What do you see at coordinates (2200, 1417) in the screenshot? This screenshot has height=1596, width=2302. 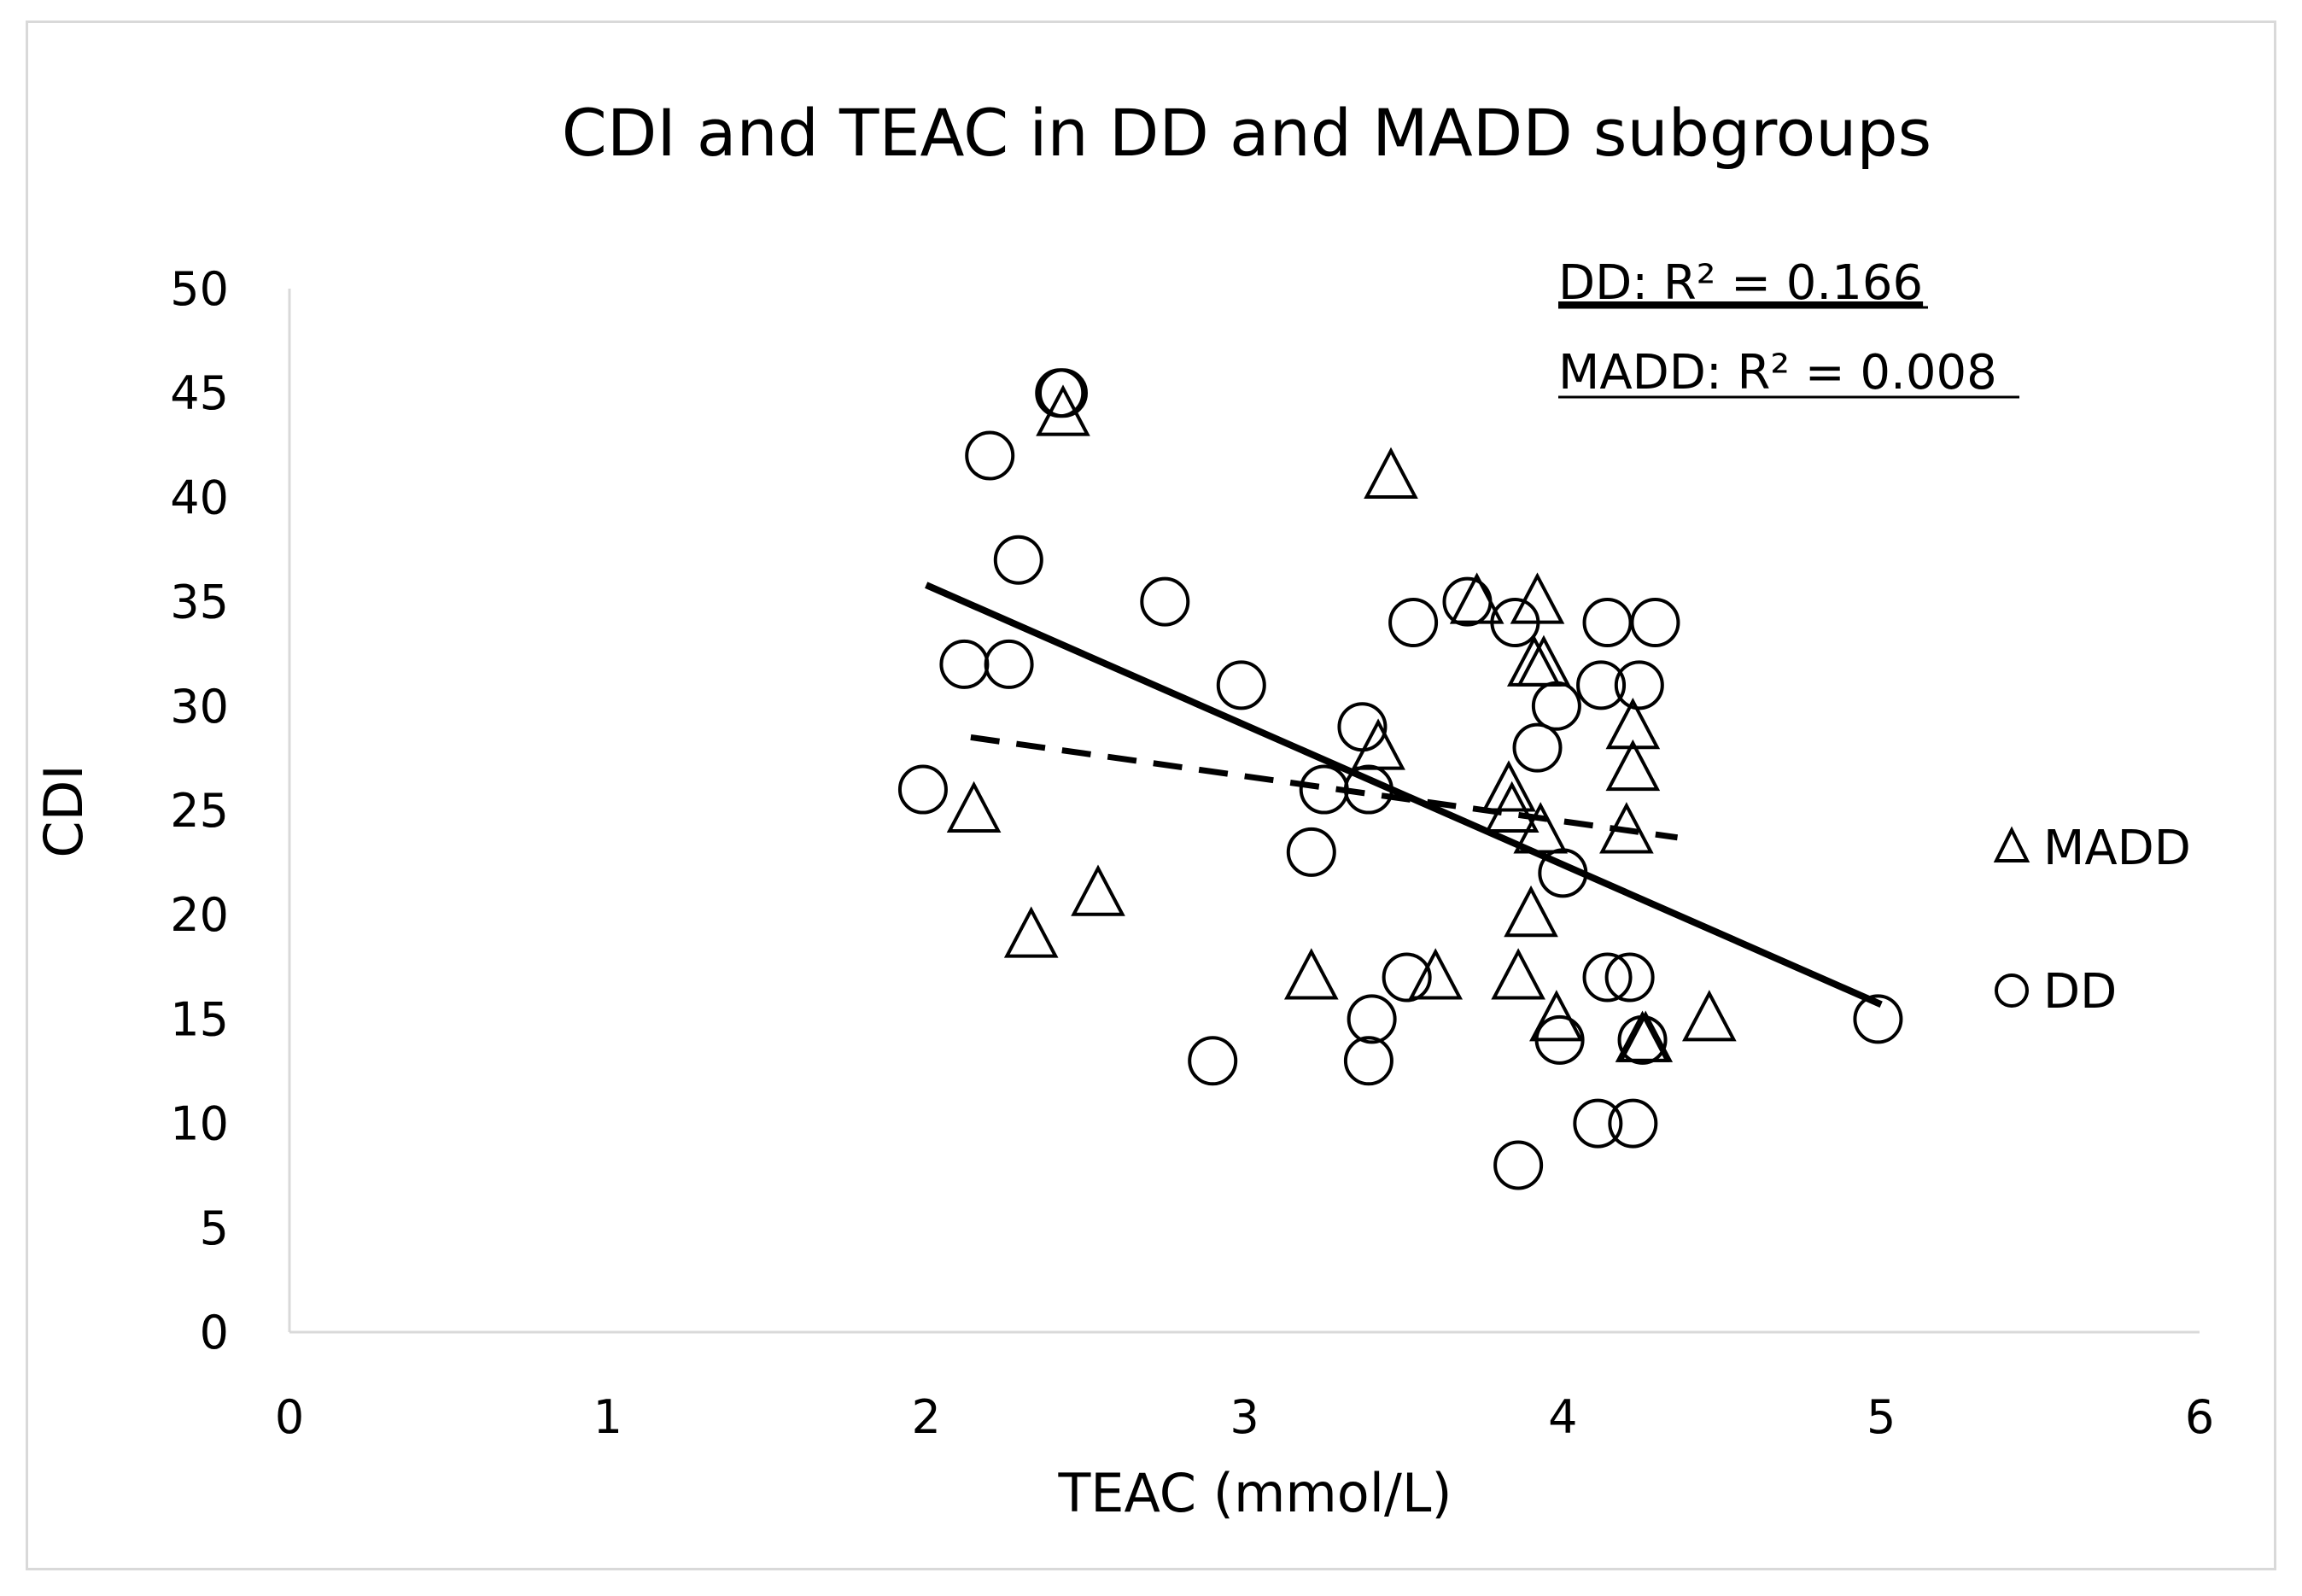 I see `x-tick-label: 6` at bounding box center [2200, 1417].